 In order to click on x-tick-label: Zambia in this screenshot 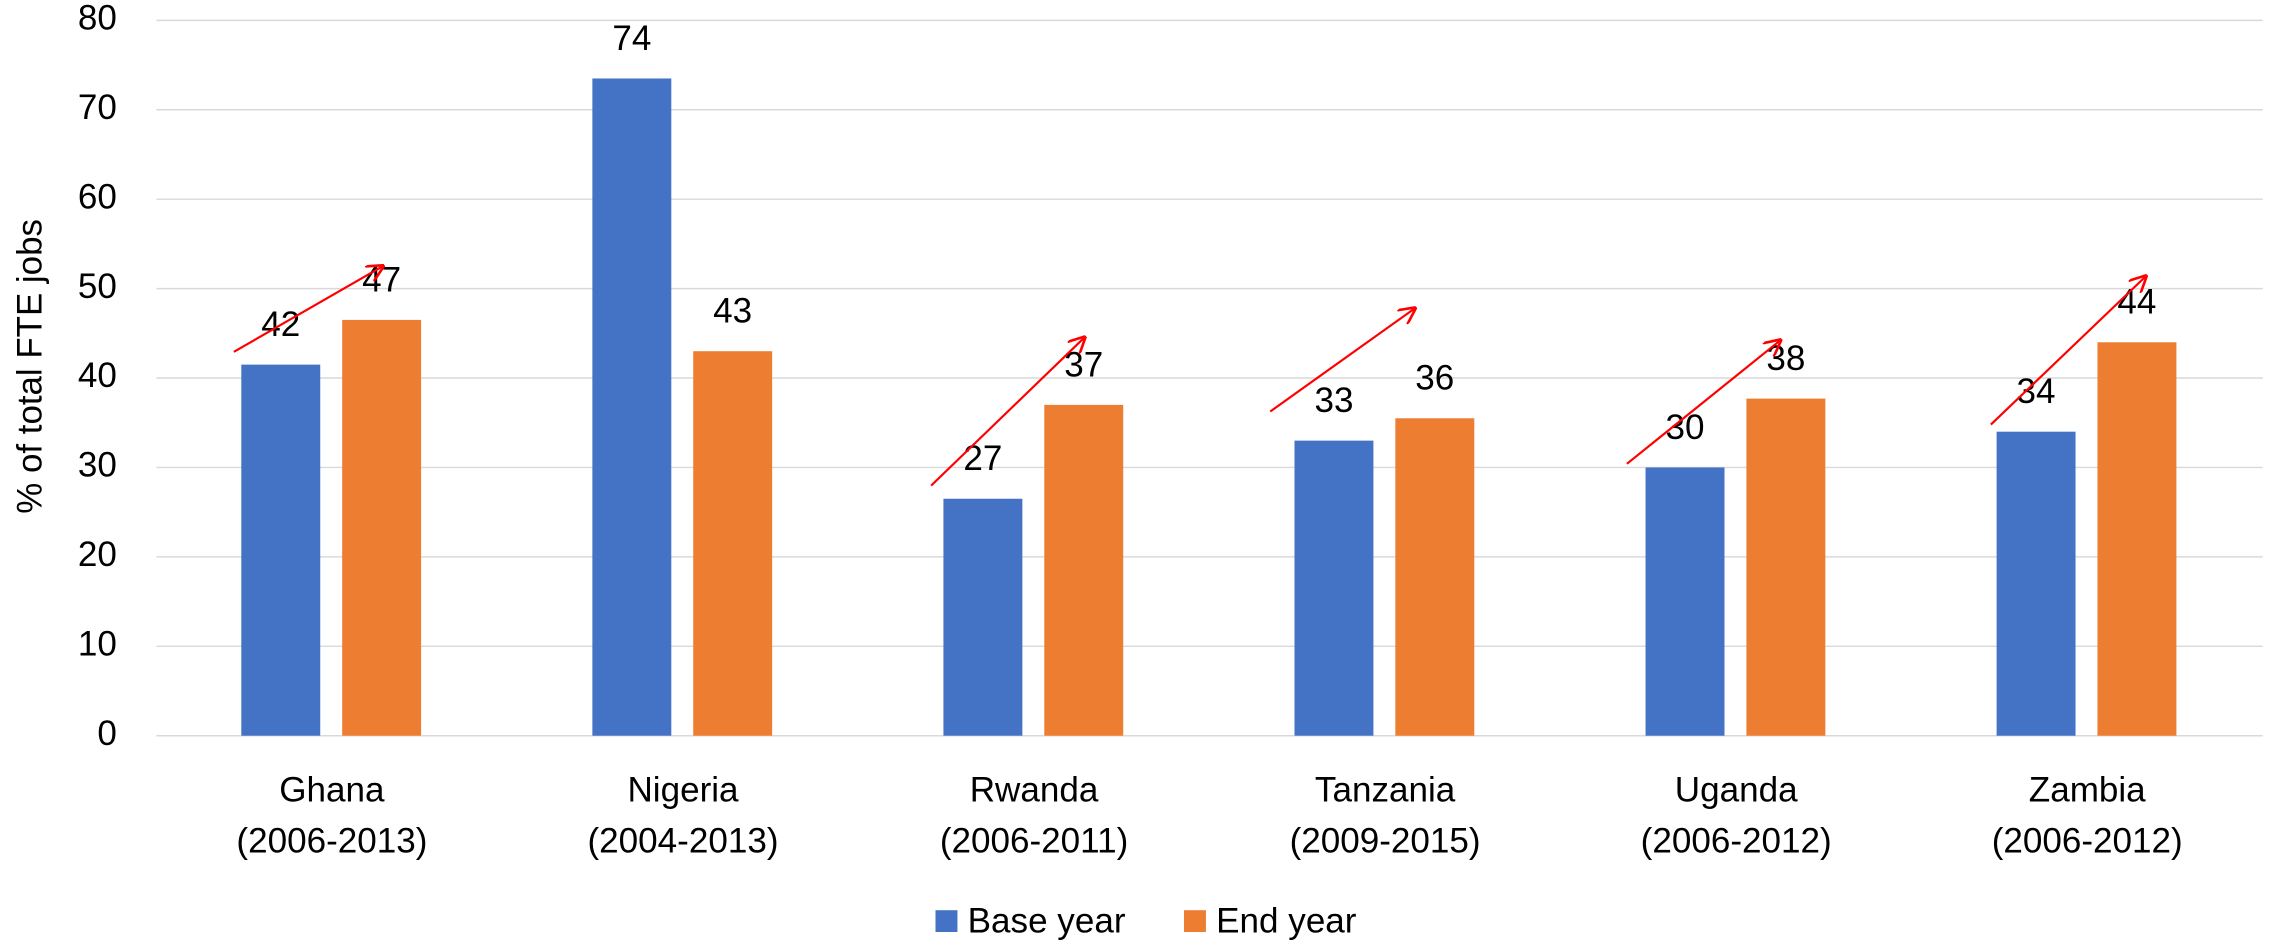, I will do `click(2087, 790)`.